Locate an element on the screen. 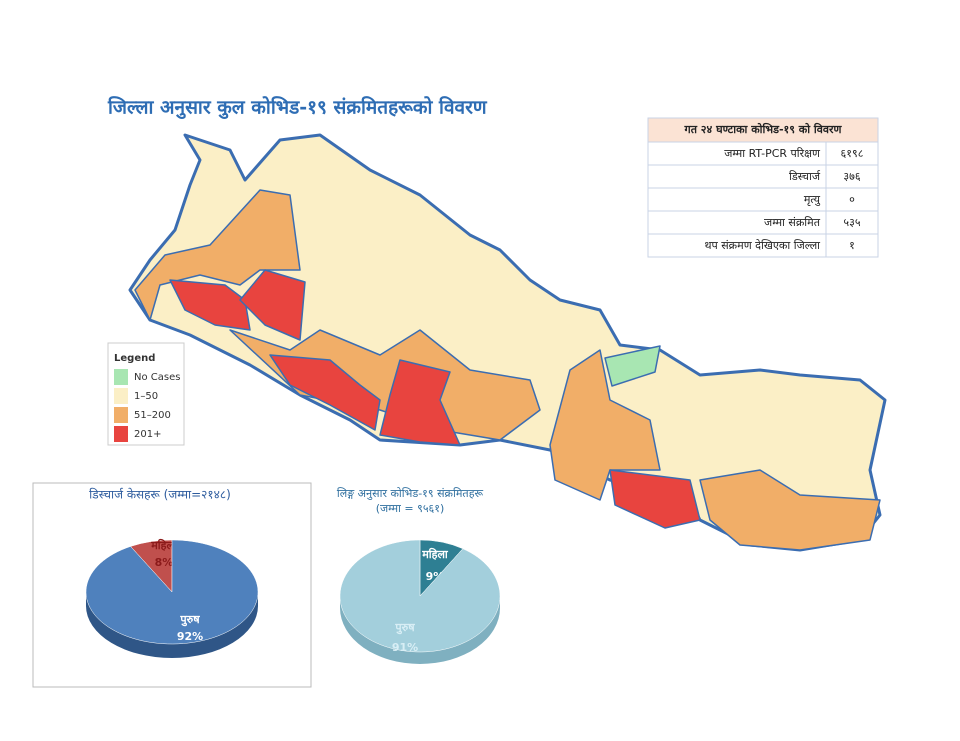 Image resolution: width=960 pixels, height=741 pixels. legend-label: 1–50 is located at coordinates (146, 396).